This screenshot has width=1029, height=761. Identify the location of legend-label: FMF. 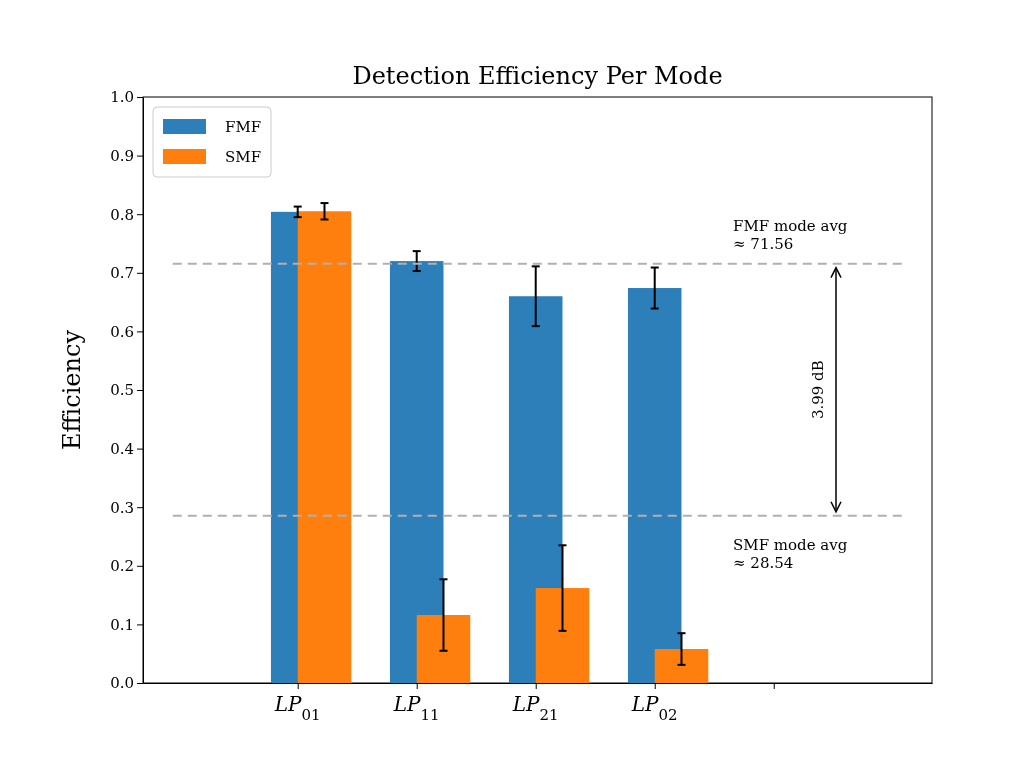
(243, 127).